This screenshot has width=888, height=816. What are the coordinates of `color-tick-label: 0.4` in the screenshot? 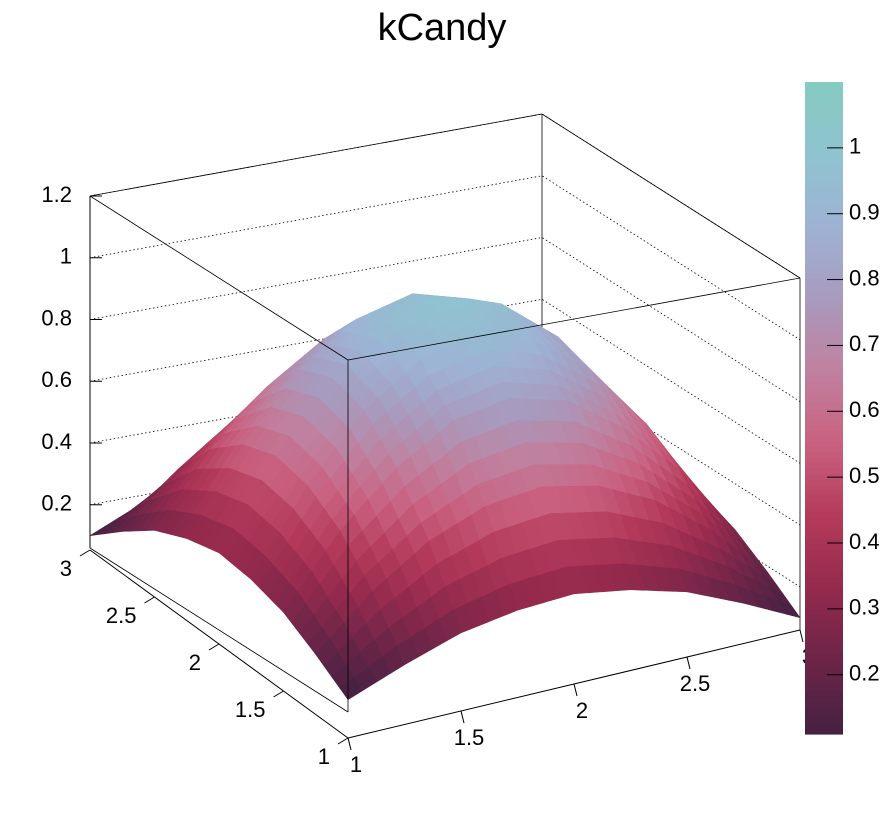 It's located at (864, 541).